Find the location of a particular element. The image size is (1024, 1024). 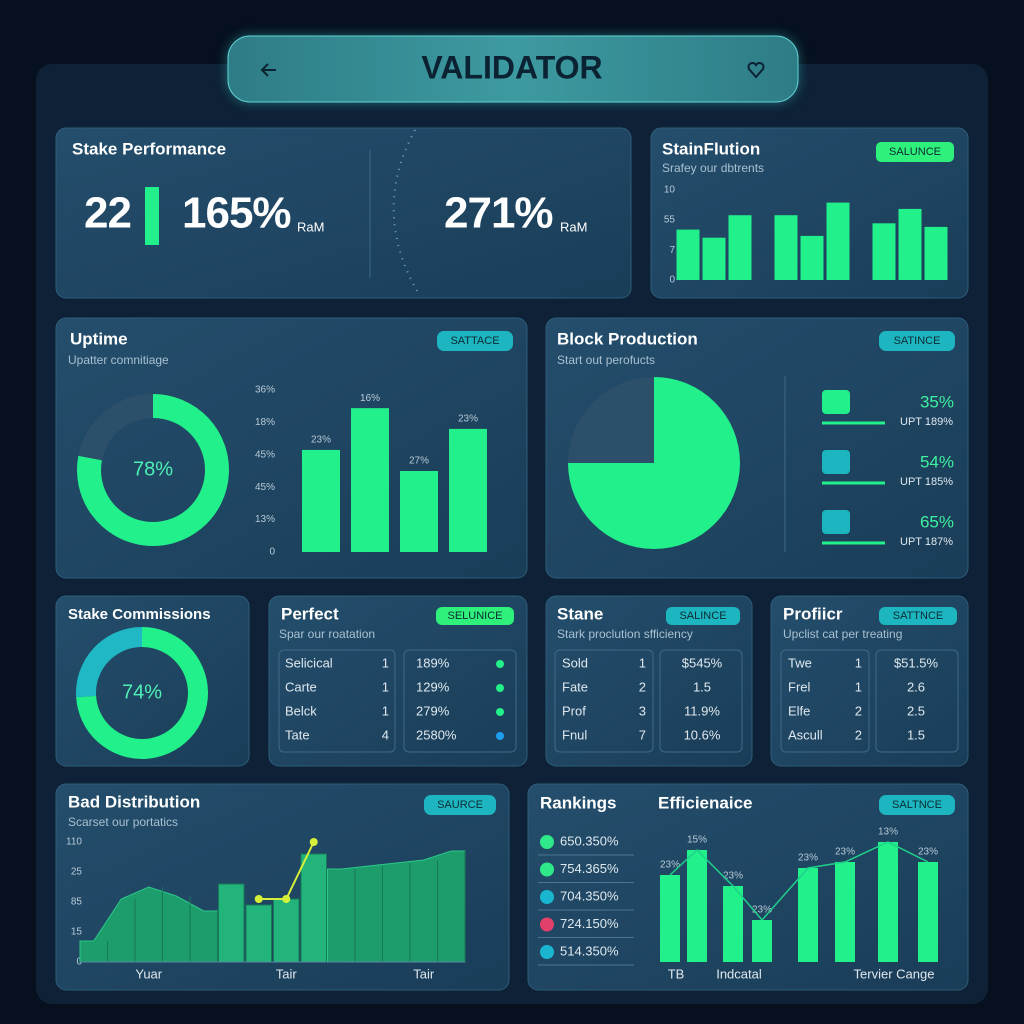

y-tick-label: 0 is located at coordinates (79, 962).